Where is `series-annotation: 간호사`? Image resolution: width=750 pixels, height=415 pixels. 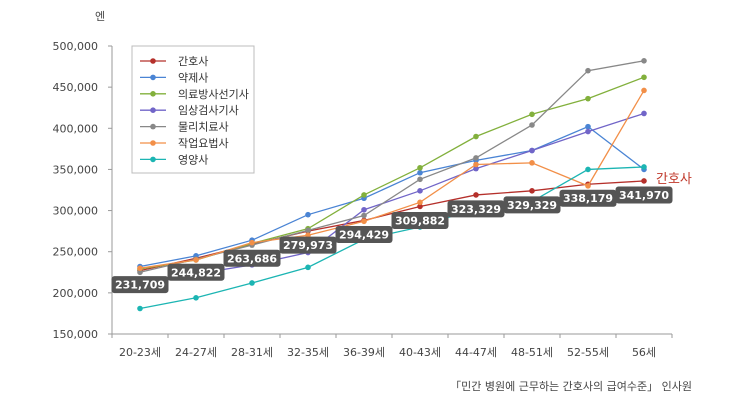 series-annotation: 간호사 is located at coordinates (674, 179).